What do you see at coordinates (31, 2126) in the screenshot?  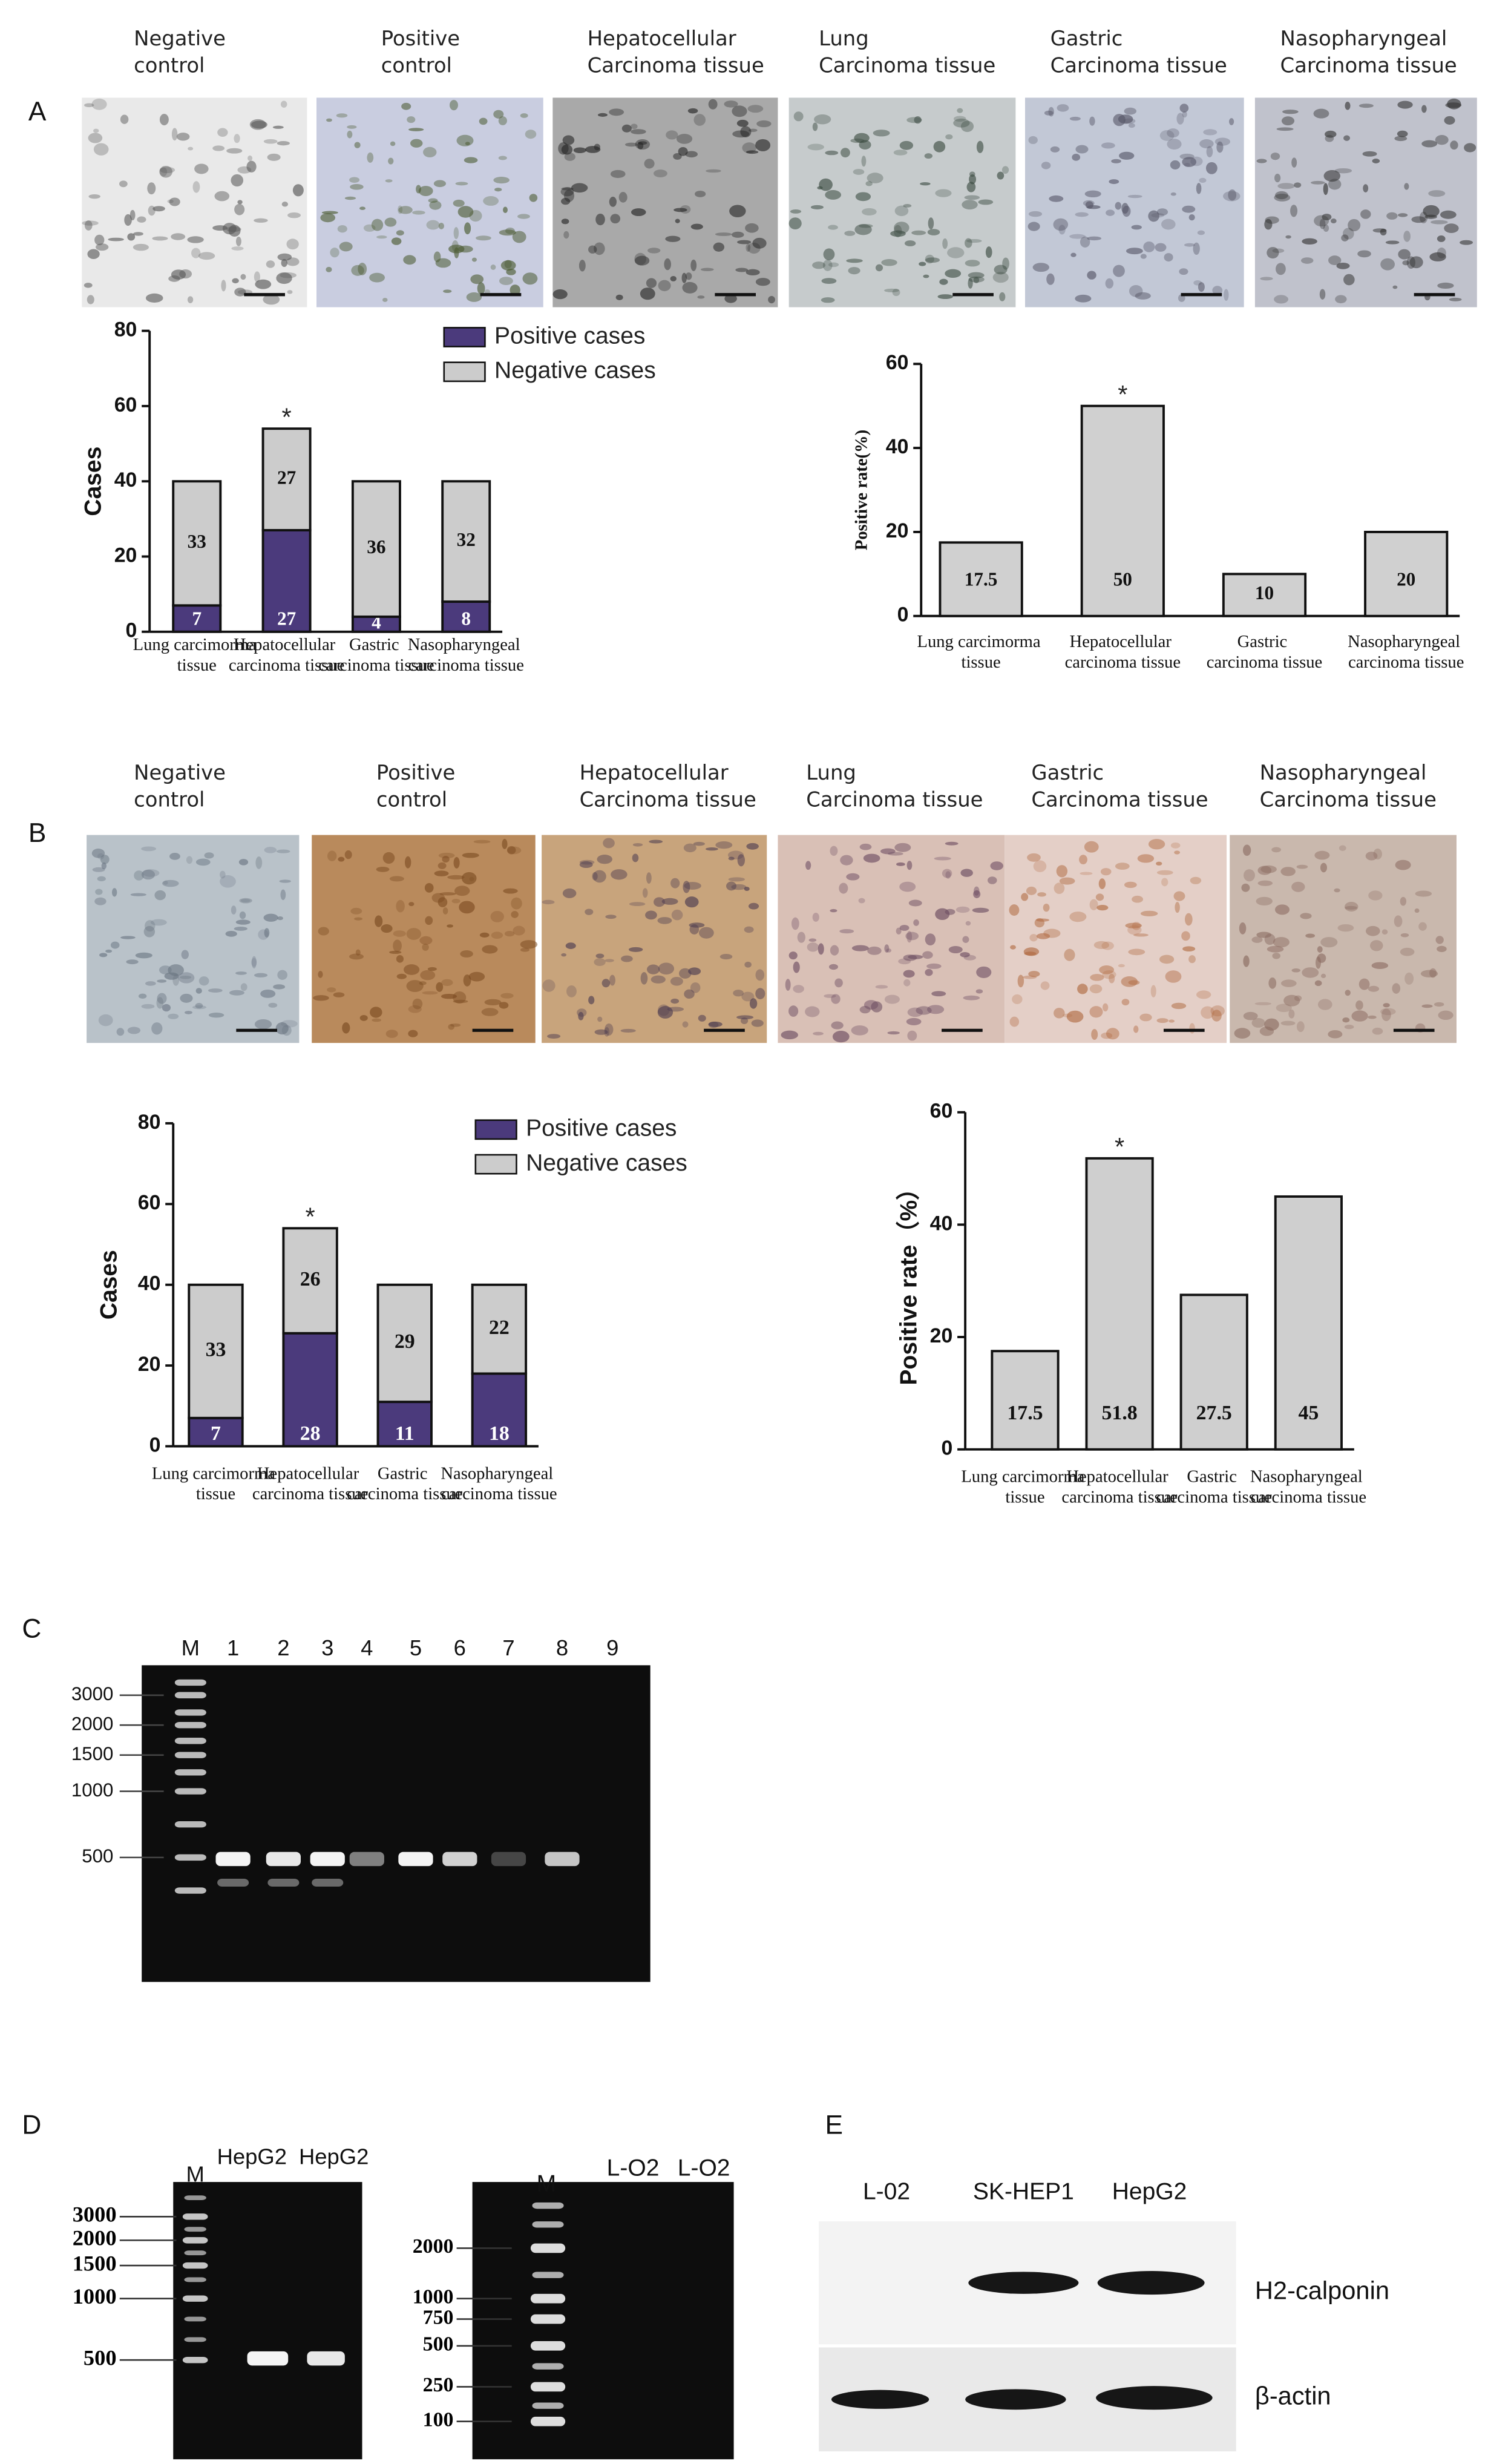 I see `panel-label: D` at bounding box center [31, 2126].